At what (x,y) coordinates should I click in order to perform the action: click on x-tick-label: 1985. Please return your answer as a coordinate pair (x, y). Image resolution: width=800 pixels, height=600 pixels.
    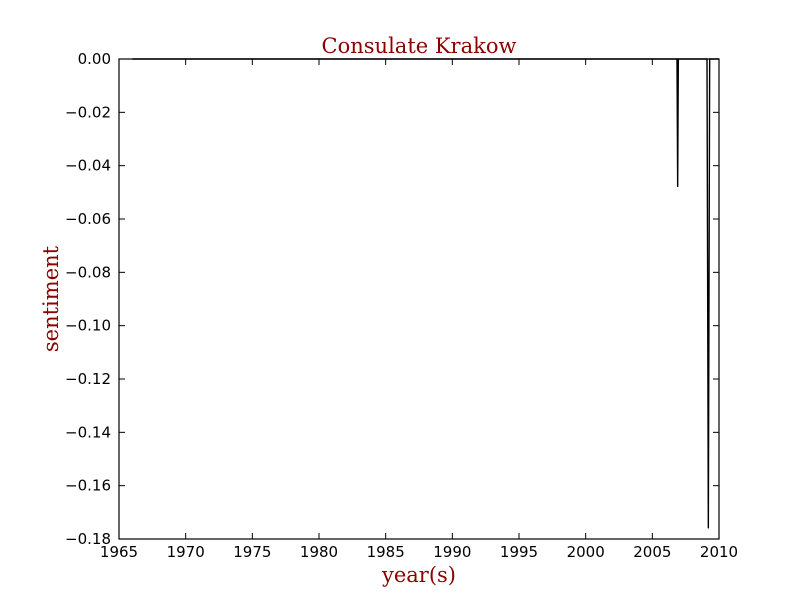
    Looking at the image, I should click on (386, 552).